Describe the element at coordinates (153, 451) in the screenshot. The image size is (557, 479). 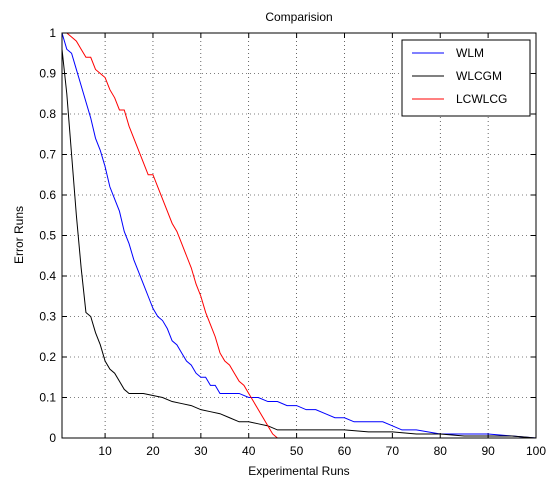
I see `x-tick-label: 20` at that location.